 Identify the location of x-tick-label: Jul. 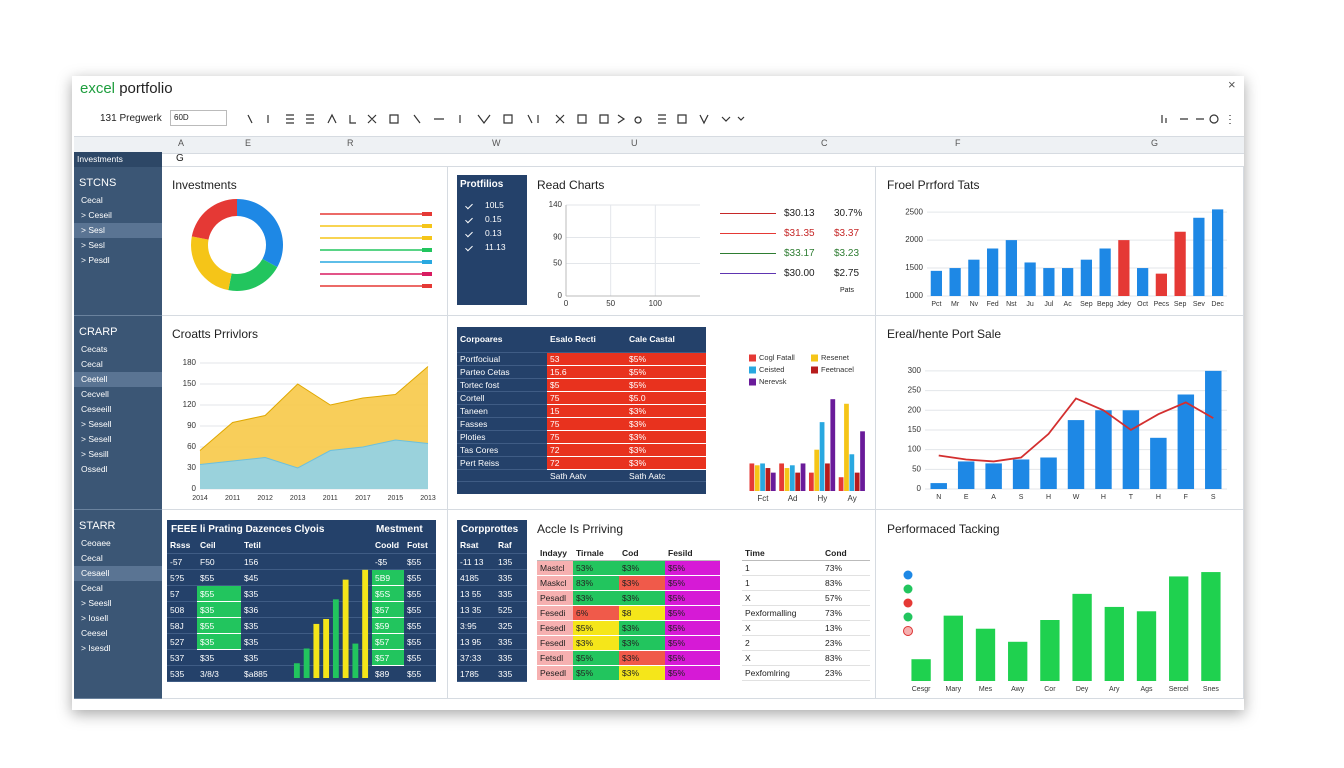
(1048, 304).